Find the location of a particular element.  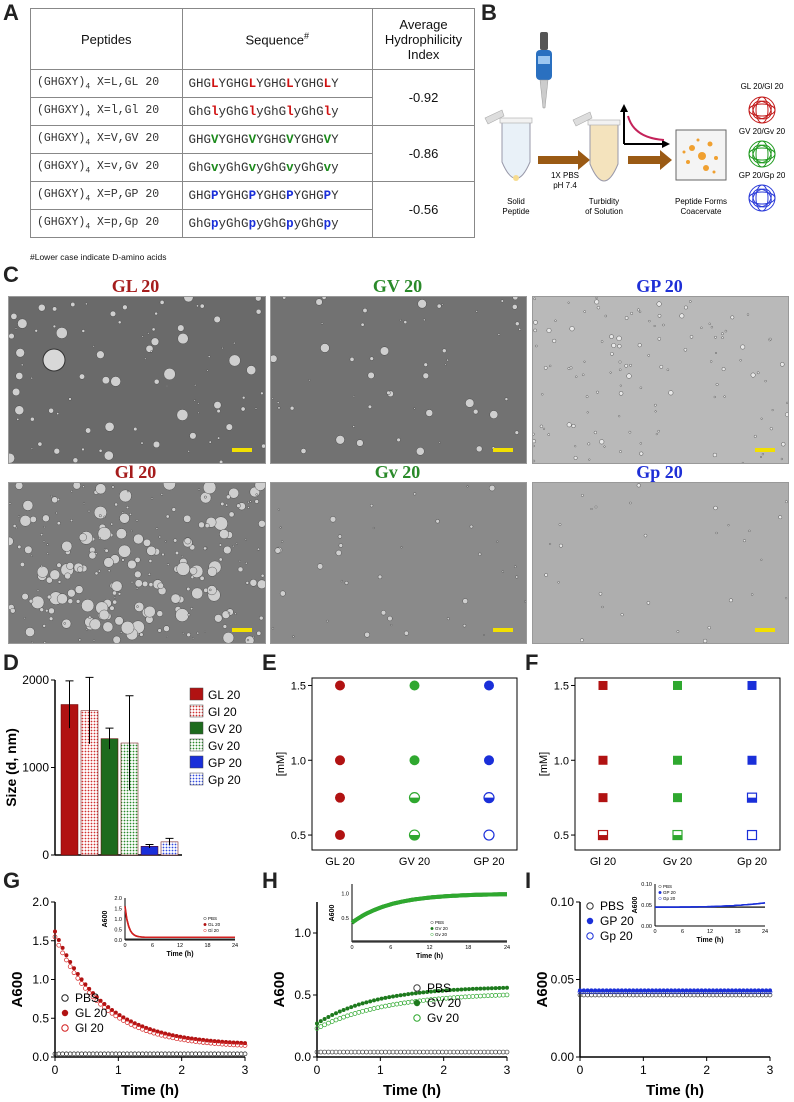

inset-x-tick-label: 24 is located at coordinates (765, 932).